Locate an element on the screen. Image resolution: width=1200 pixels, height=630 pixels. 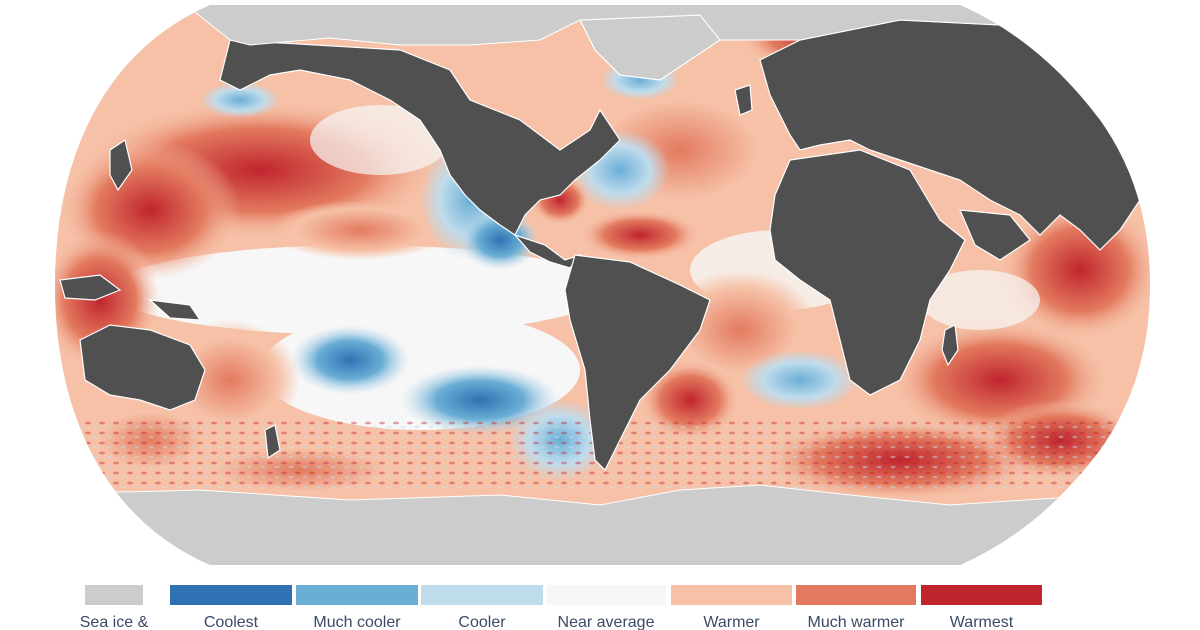
legend-item-coolest: Coolest is located at coordinates (231, 607).